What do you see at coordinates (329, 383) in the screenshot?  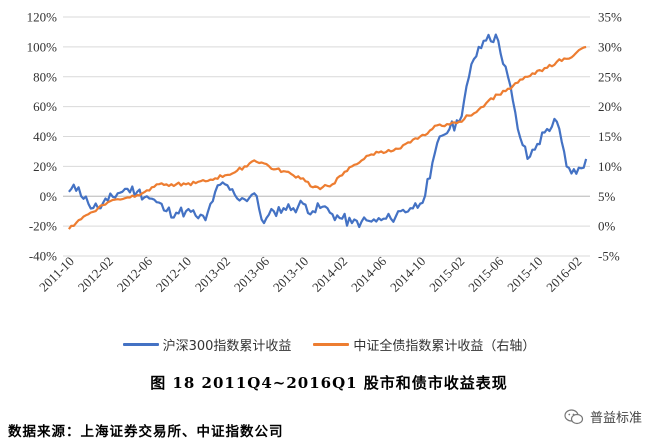 I see `figure-caption: 图 18 2011Q4~2016Q1 股市和债市收益表现` at bounding box center [329, 383].